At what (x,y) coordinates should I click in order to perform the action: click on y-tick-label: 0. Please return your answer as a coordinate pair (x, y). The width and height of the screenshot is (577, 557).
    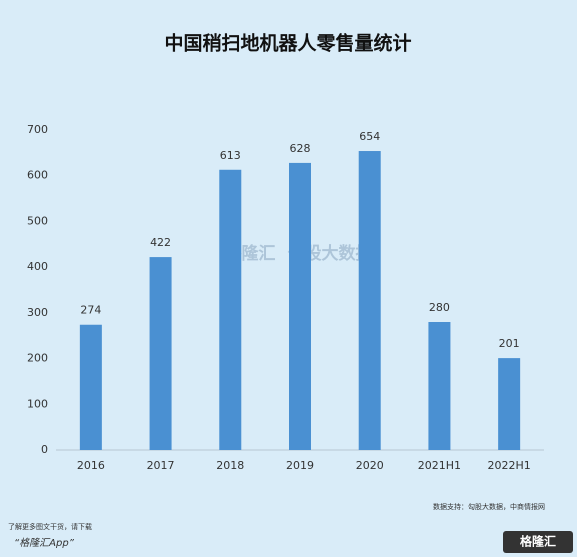
    Looking at the image, I should click on (44, 449).